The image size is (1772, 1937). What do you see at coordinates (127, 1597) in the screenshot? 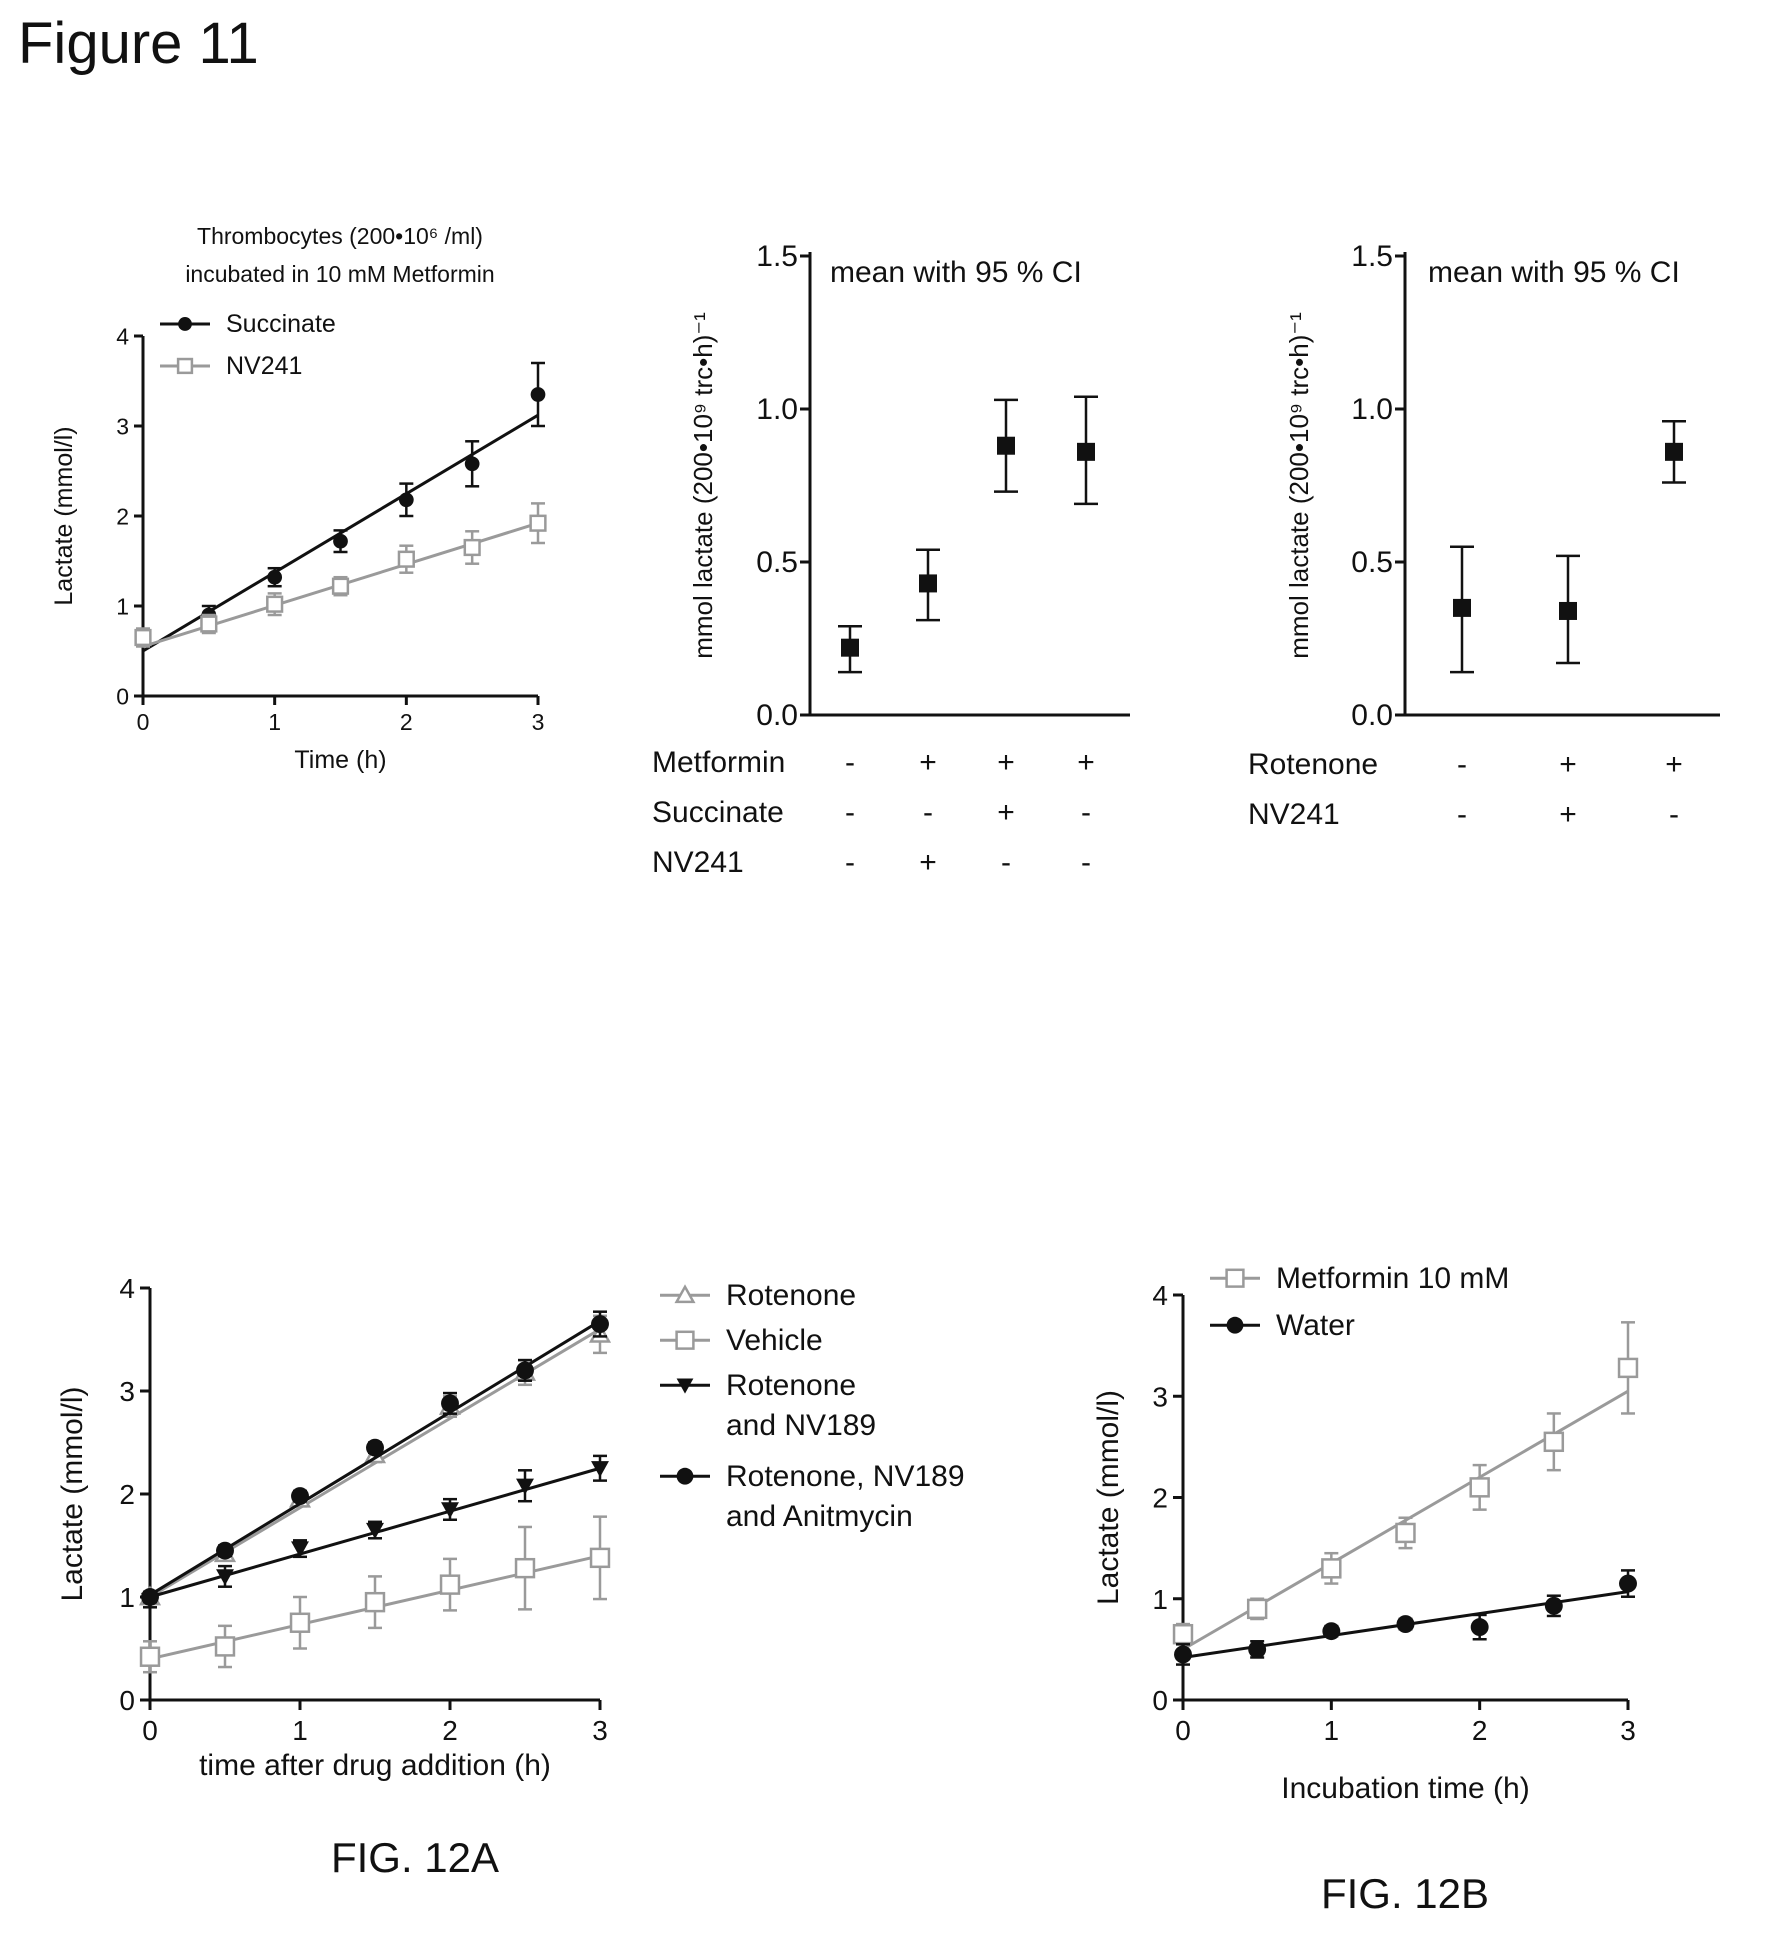
I see `y-tick-label: 1` at bounding box center [127, 1597].